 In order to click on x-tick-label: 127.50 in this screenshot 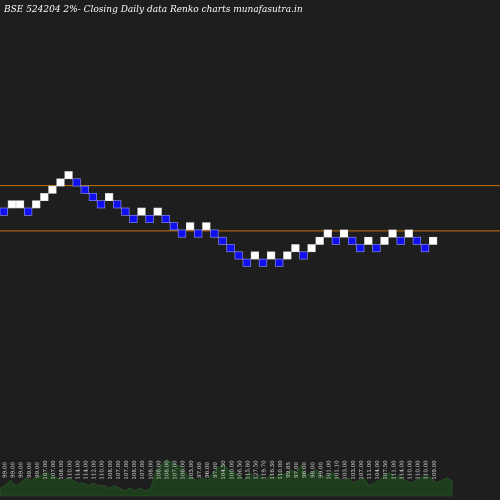, I will do `click(257, 470)`.